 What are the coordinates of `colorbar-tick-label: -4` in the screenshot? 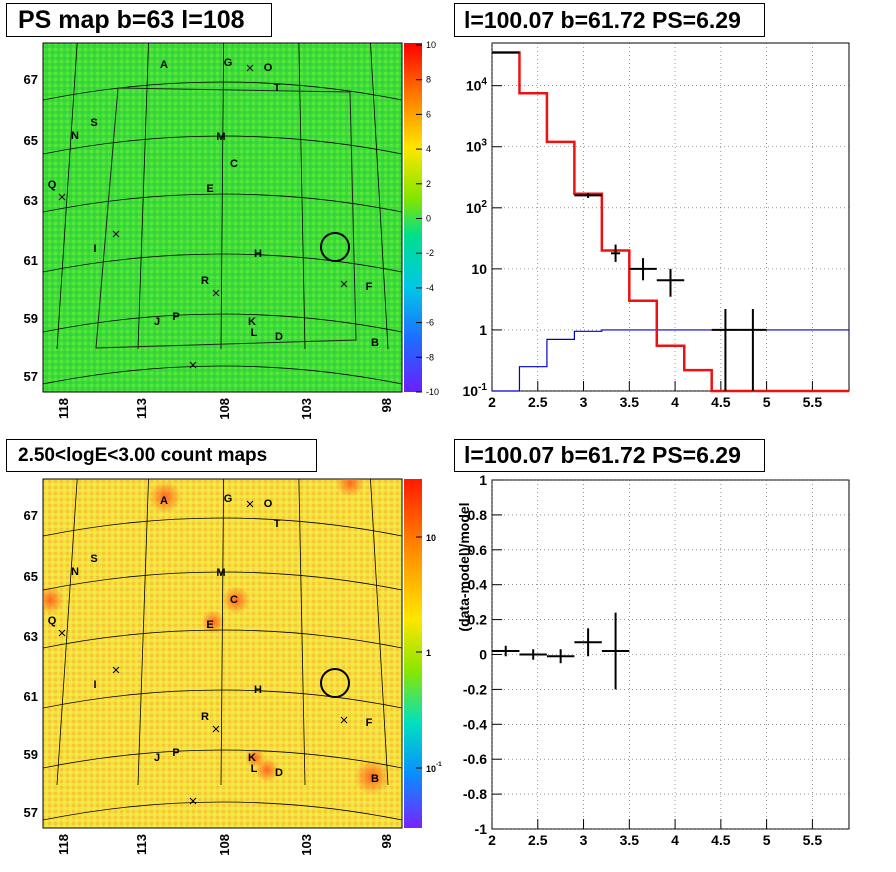 It's located at (430, 288).